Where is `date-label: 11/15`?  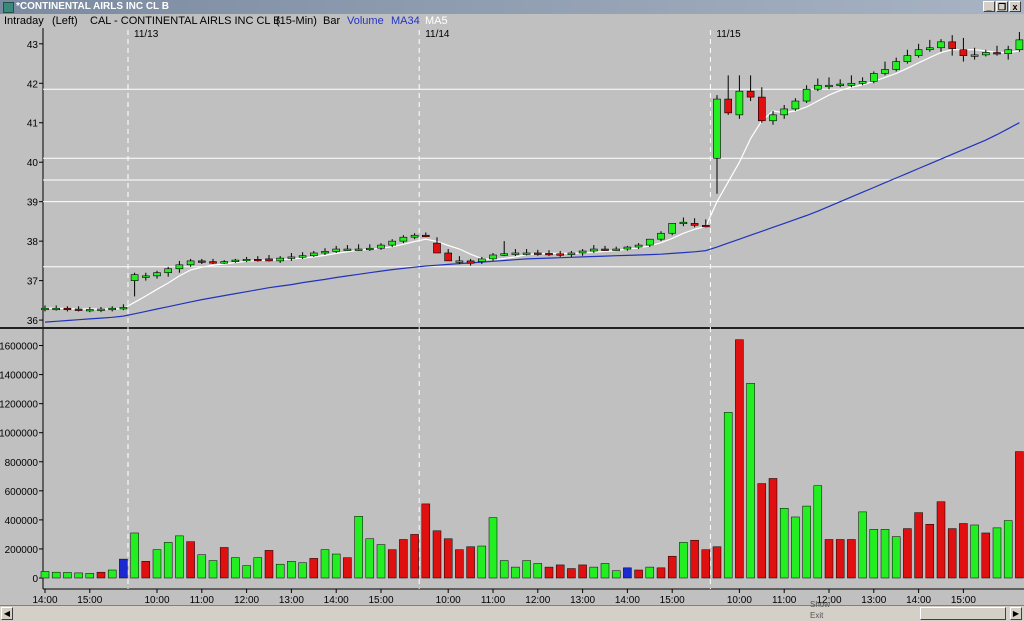 date-label: 11/15 is located at coordinates (728, 34).